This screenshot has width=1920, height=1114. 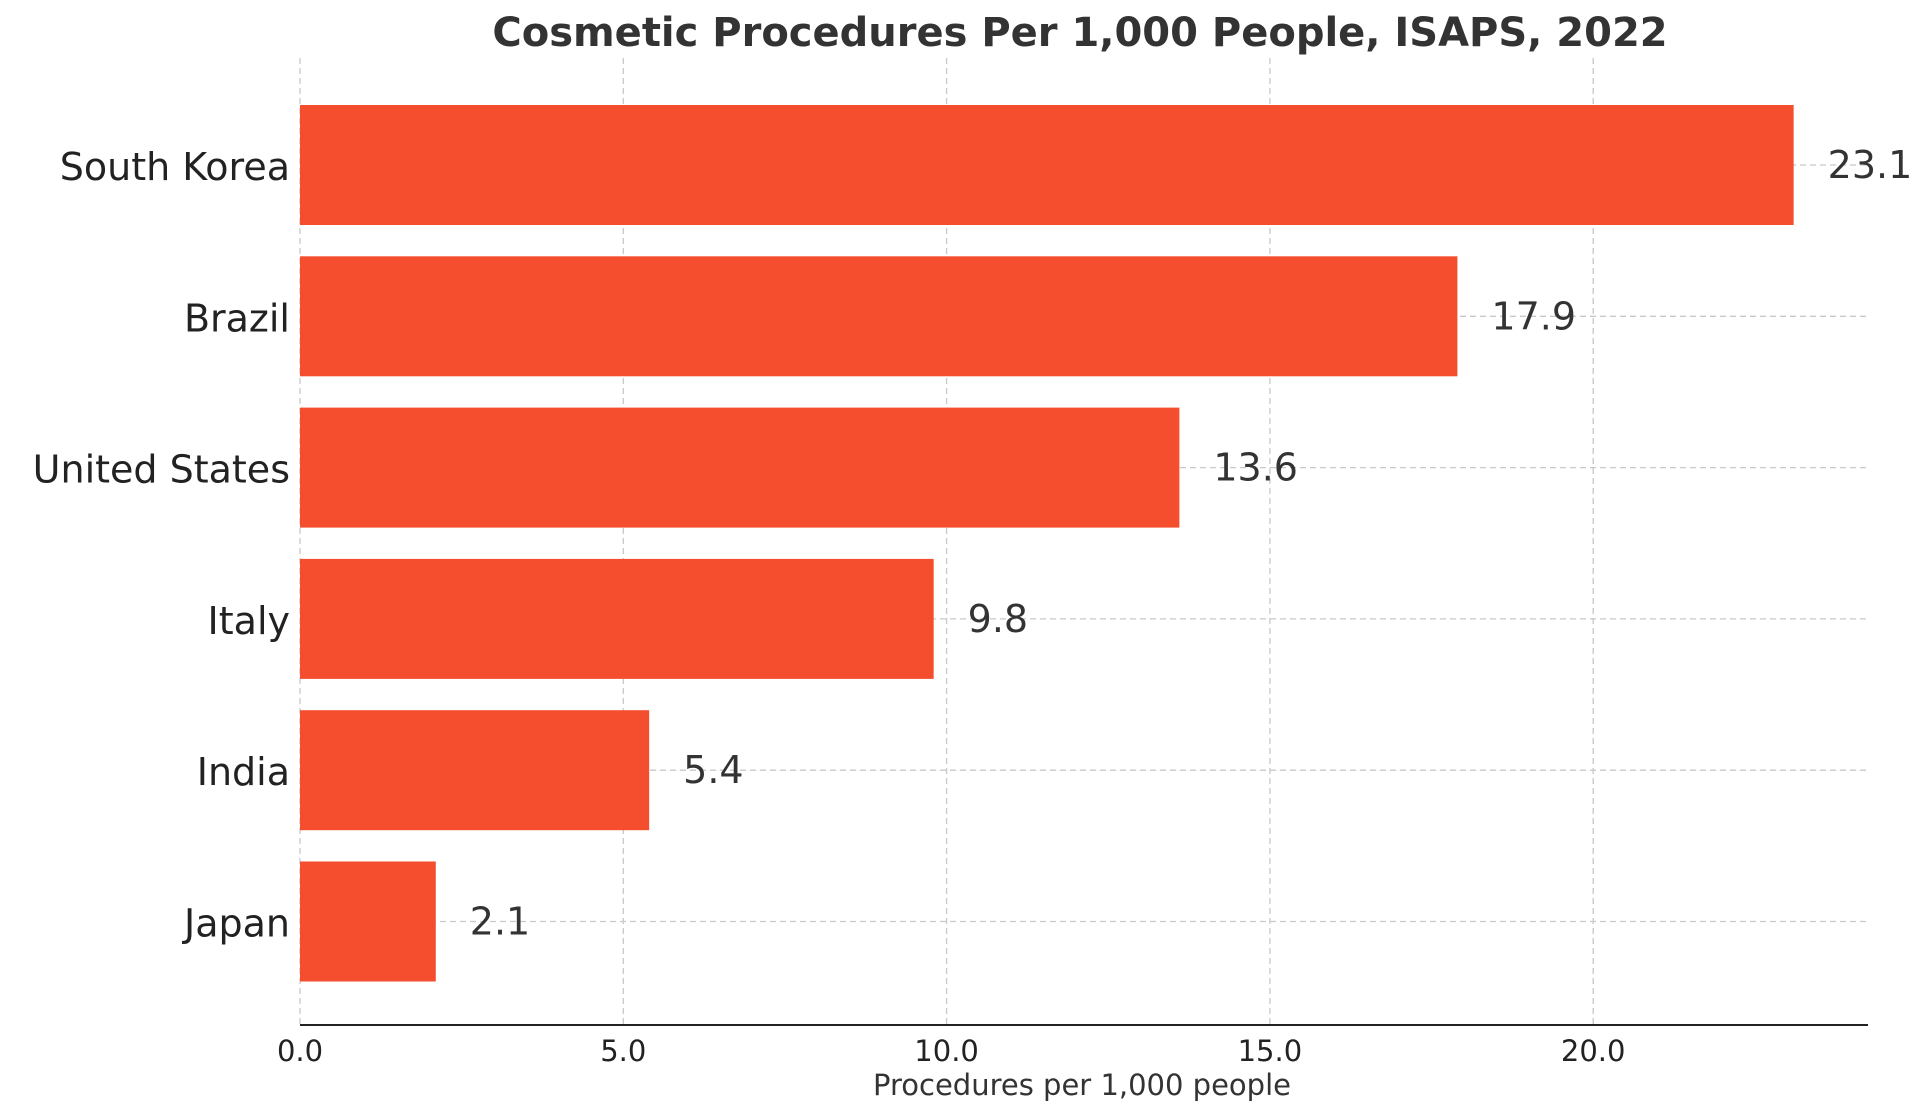 What do you see at coordinates (1870, 165) in the screenshot?
I see `value-label-0: 23.1` at bounding box center [1870, 165].